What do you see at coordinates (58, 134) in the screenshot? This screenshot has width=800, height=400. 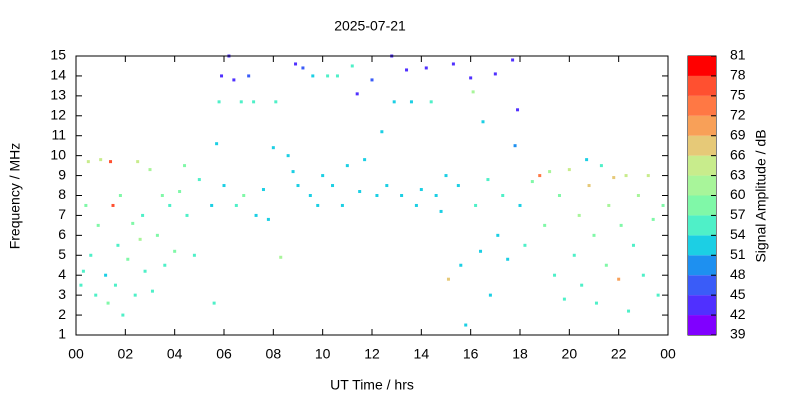 I see `y-tick-label: 11` at bounding box center [58, 134].